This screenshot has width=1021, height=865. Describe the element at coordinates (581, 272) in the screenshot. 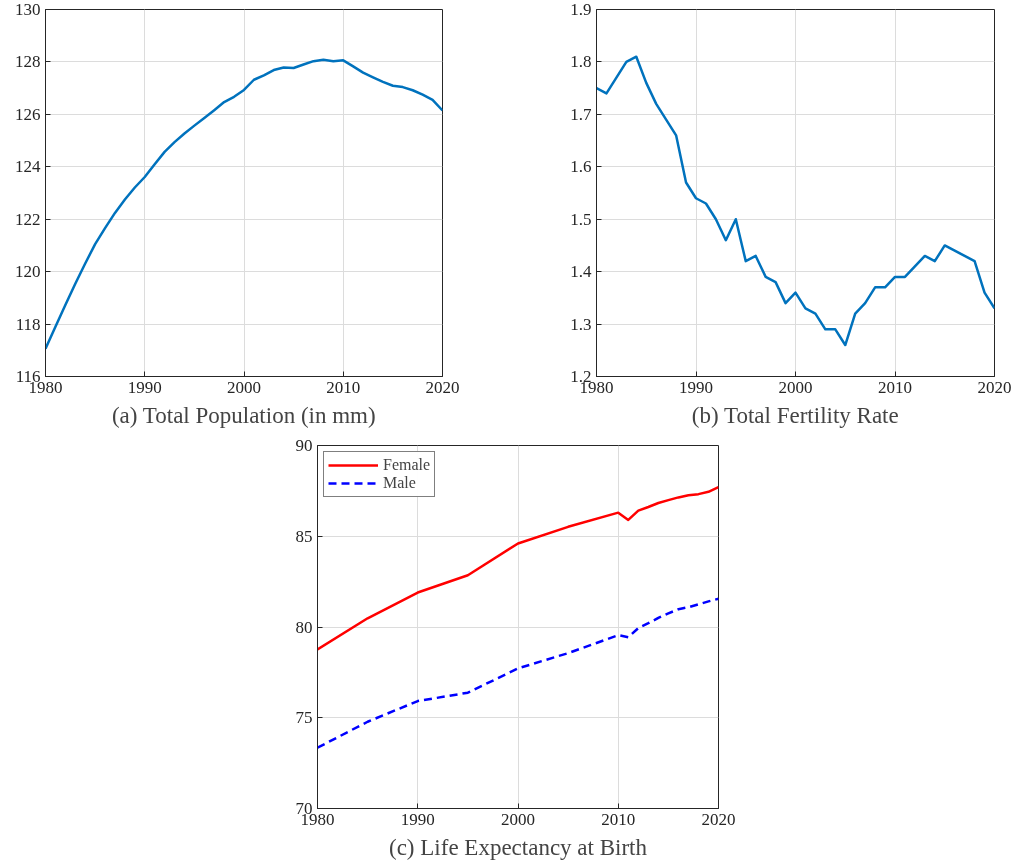

I see `y-tick-label: 1.4` at that location.